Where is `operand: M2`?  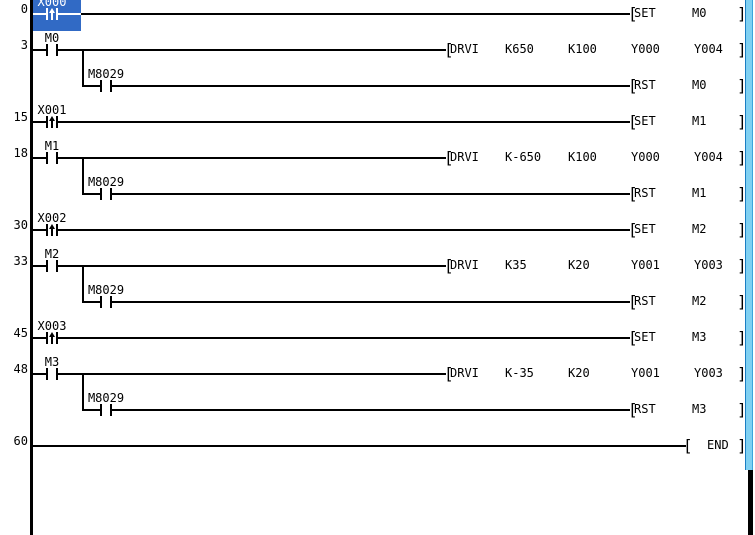 operand: M2 is located at coordinates (699, 229).